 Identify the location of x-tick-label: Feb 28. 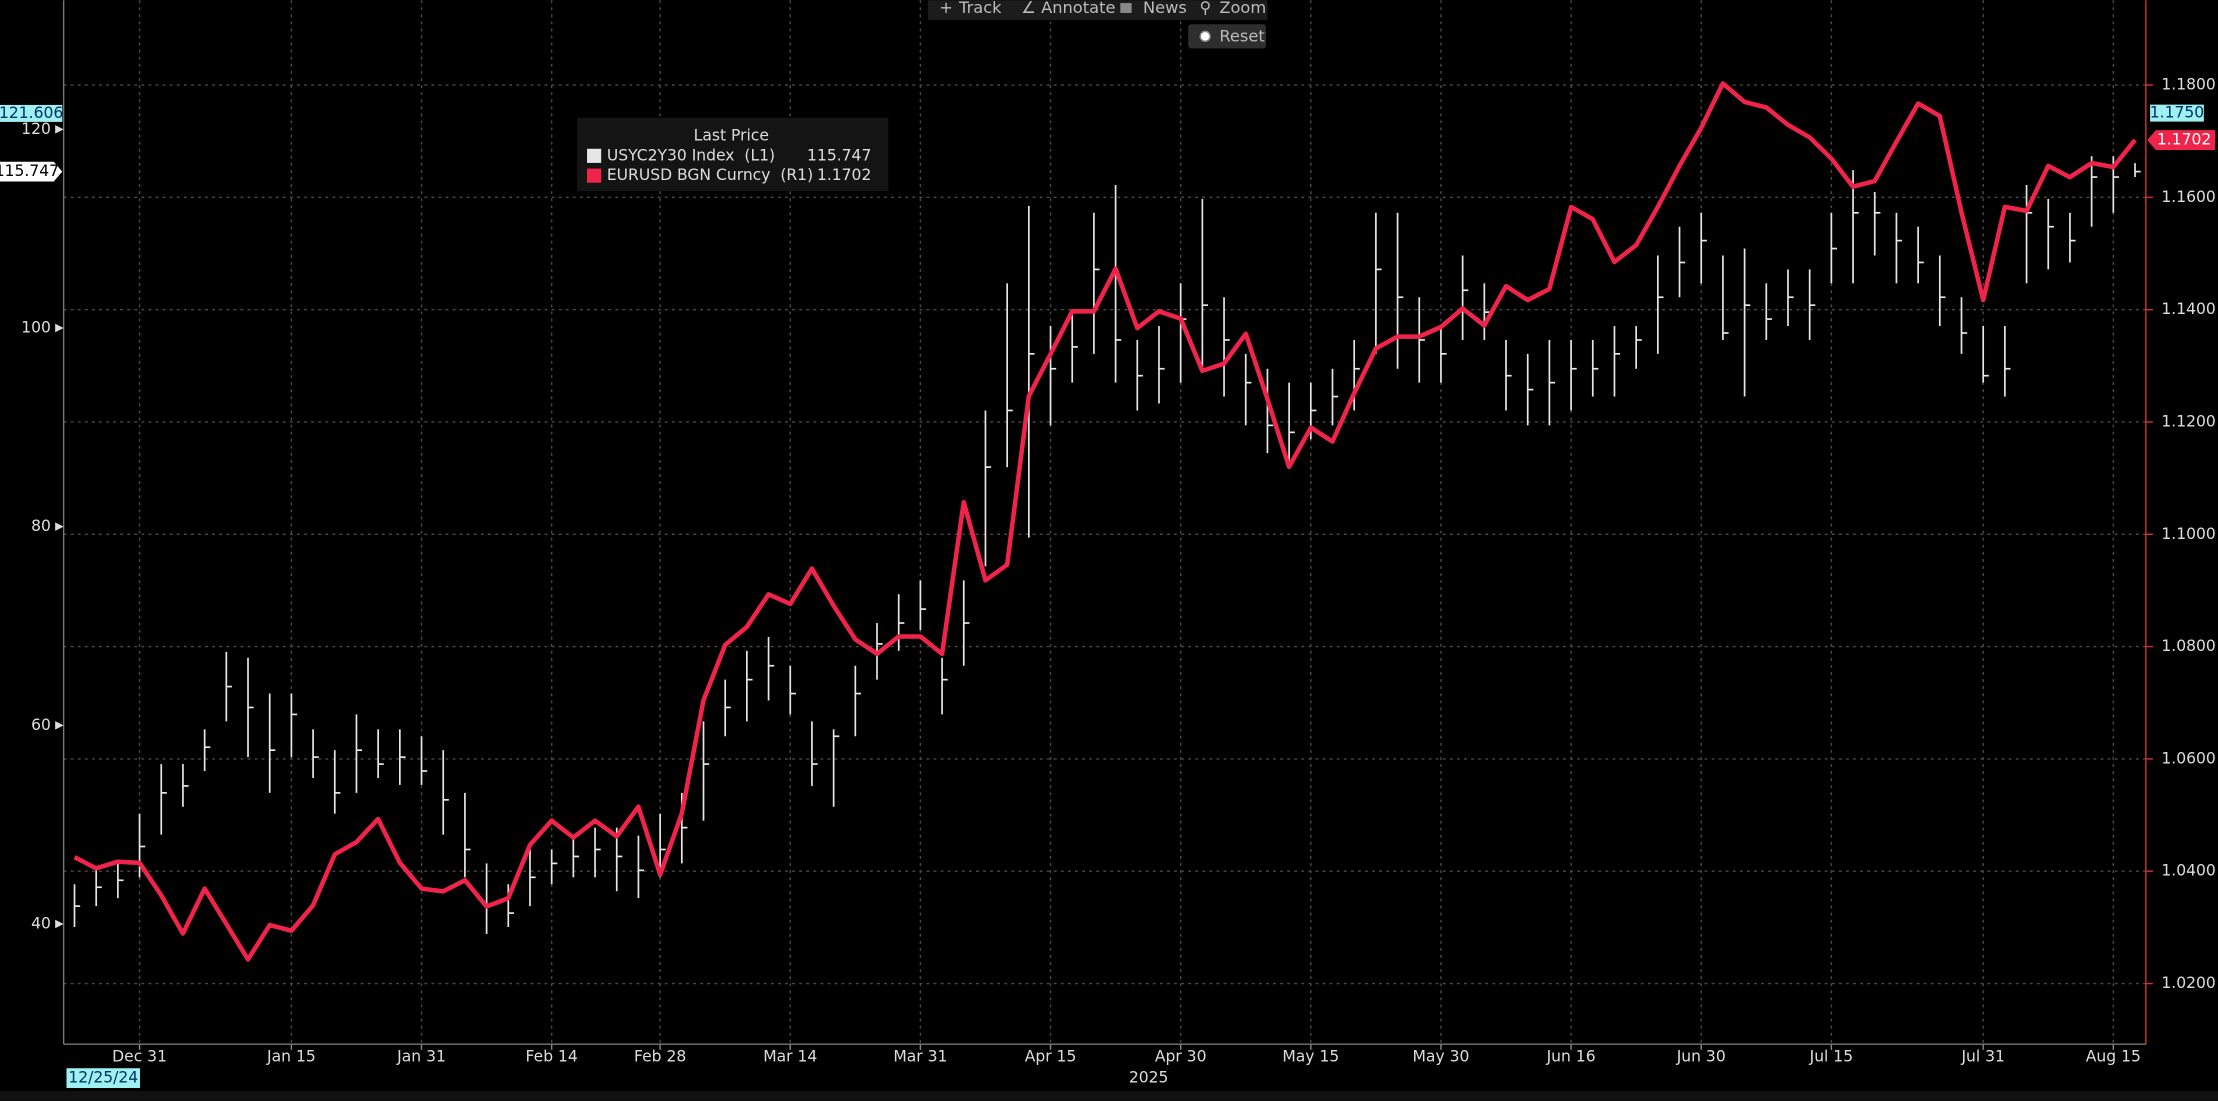
(660, 1056).